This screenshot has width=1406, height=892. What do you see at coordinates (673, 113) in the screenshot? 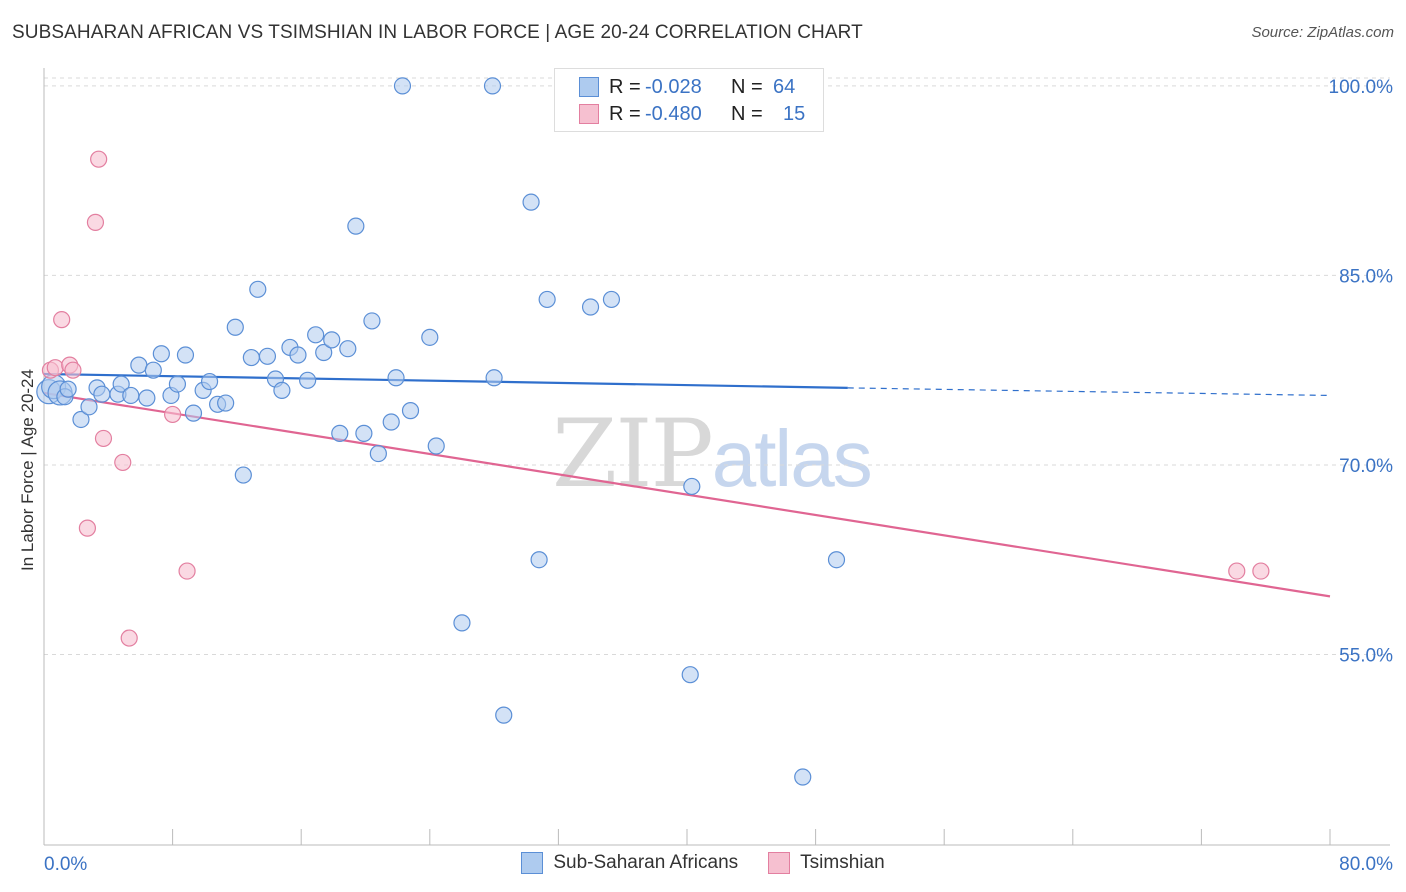
I see `r-value: -0.480` at bounding box center [673, 113].